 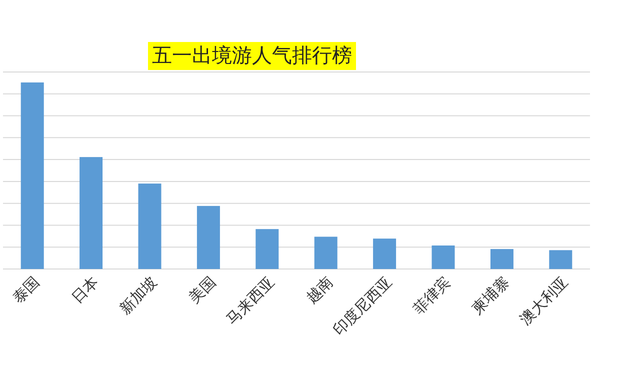 What do you see at coordinates (544, 301) in the screenshot?
I see `x-tick-label: 澳大利亚` at bounding box center [544, 301].